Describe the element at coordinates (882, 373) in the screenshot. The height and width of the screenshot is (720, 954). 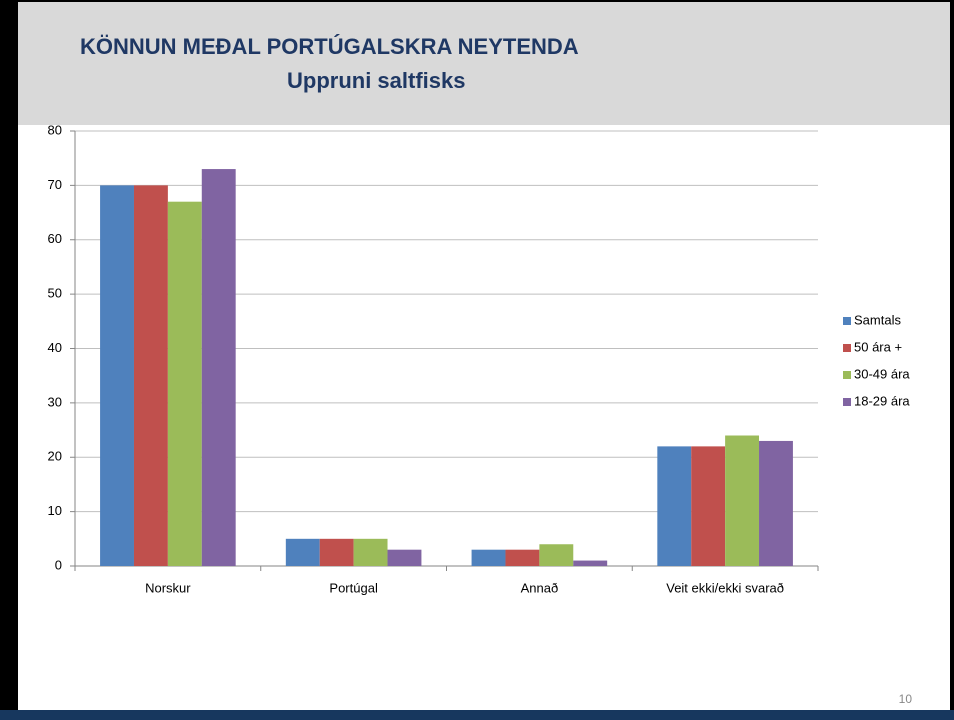
I see `legend-label: 30-49 ára` at that location.